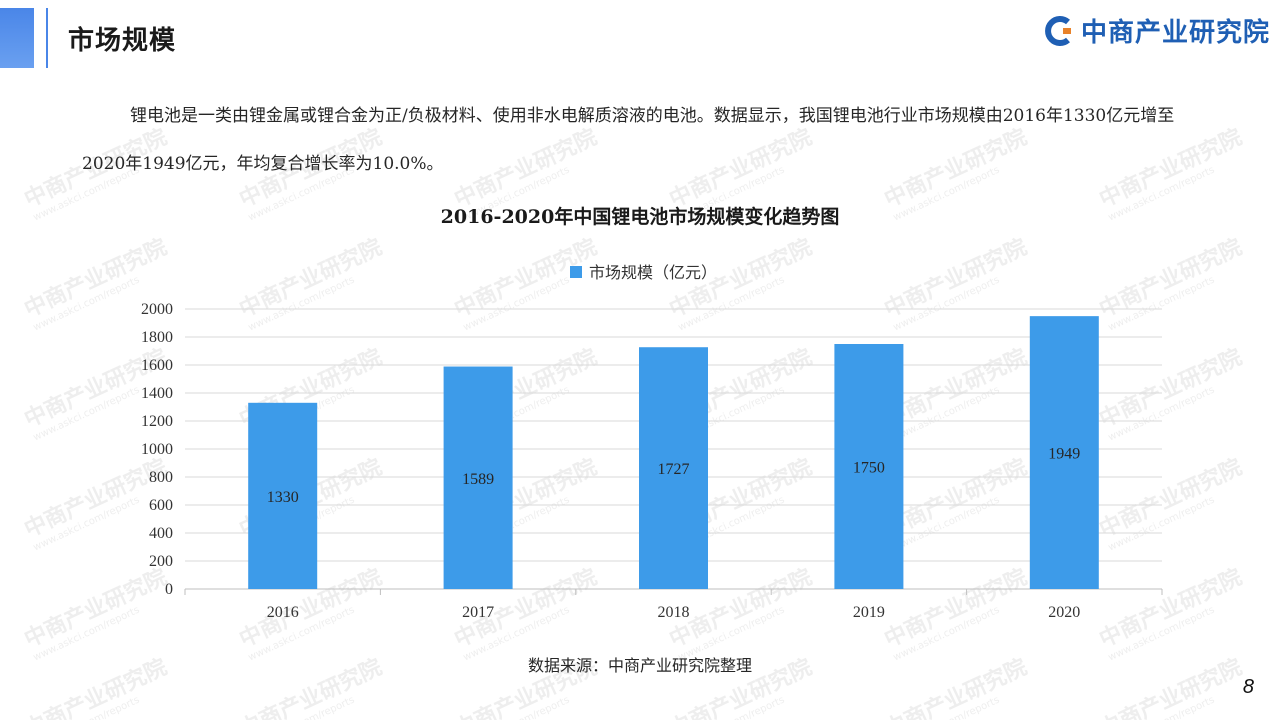 The image size is (1280, 720). Describe the element at coordinates (1058, 30) in the screenshot. I see `brand-c-icon` at that location.